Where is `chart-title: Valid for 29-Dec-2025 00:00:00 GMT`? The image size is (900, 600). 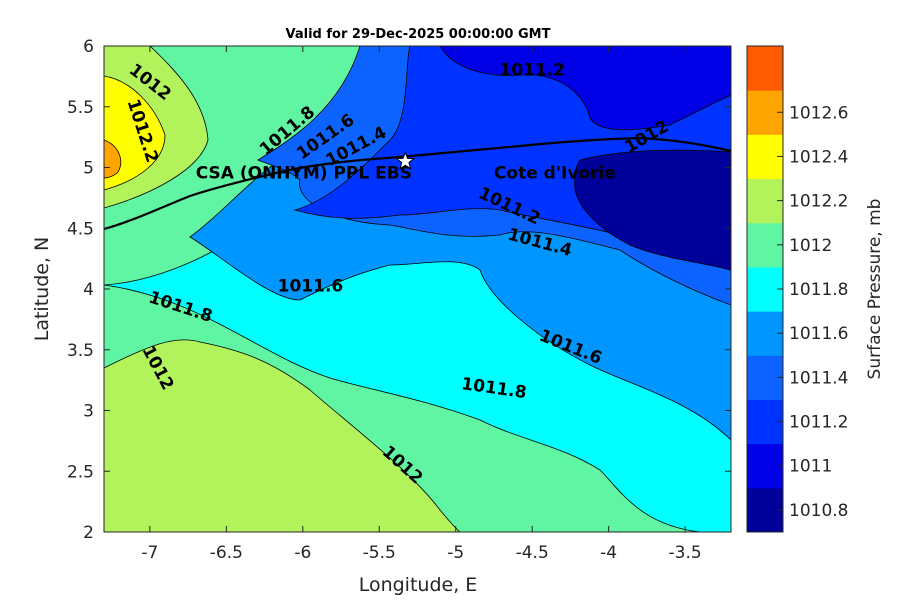 chart-title: Valid for 29-Dec-2025 00:00:00 GMT is located at coordinates (418, 34).